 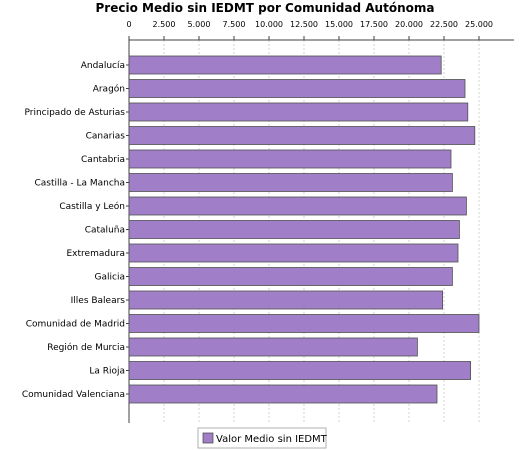 I want to click on x-tick-label: 10.000, so click(x=269, y=24).